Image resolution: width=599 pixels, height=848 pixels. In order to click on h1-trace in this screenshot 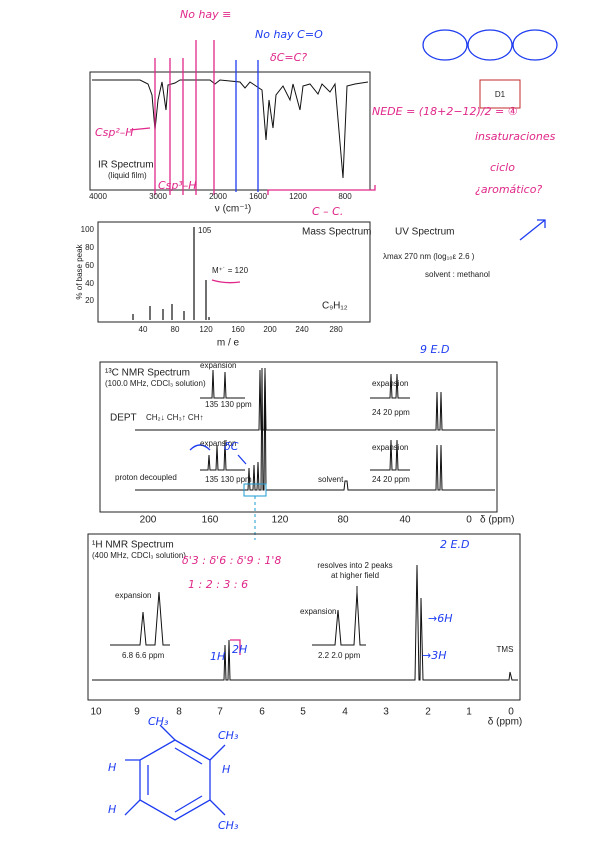, I will do `click(305, 622)`.